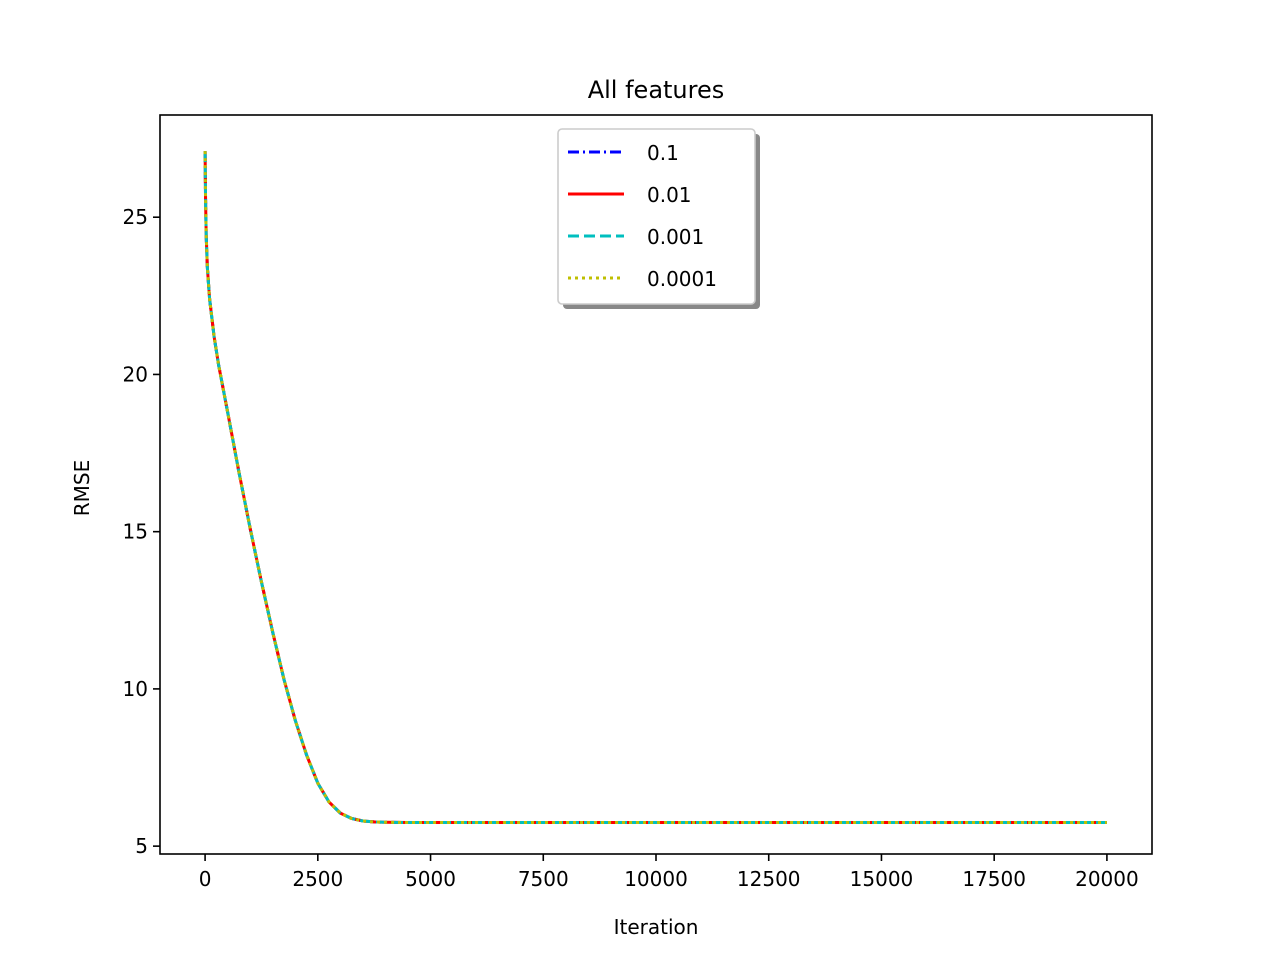 This screenshot has height=964, width=1280. I want to click on x-tick-label: 15000, so click(882, 879).